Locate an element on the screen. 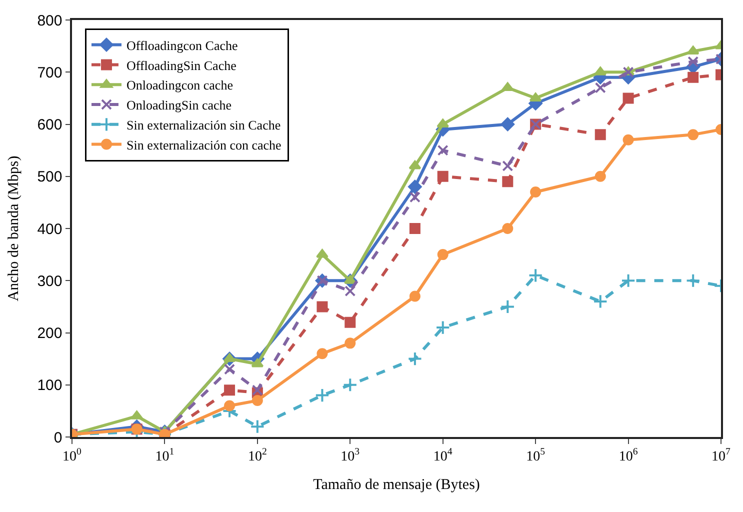 The width and height of the screenshot is (743, 512). y-tick-label: 400 is located at coordinates (49, 229).